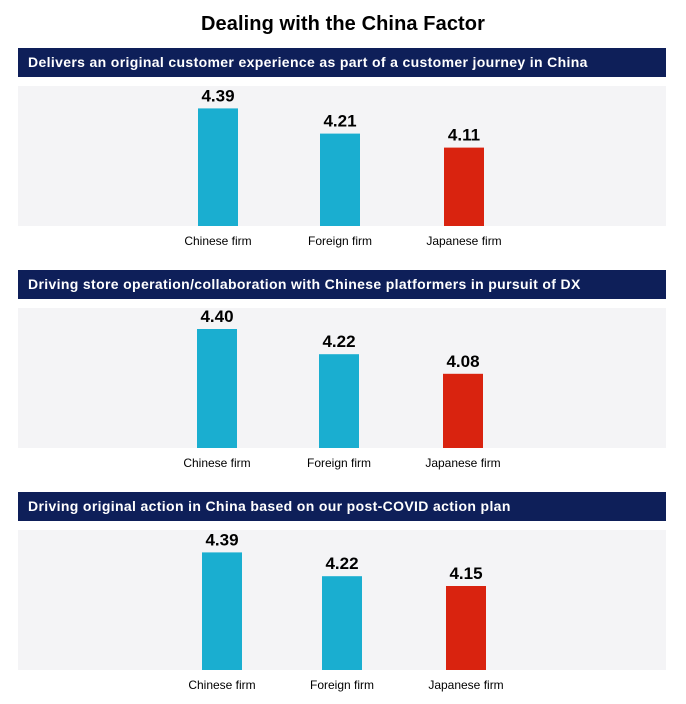 The width and height of the screenshot is (686, 704). What do you see at coordinates (462, 361) in the screenshot?
I see `chart-2-value-label-japanese-firm: 4.08` at bounding box center [462, 361].